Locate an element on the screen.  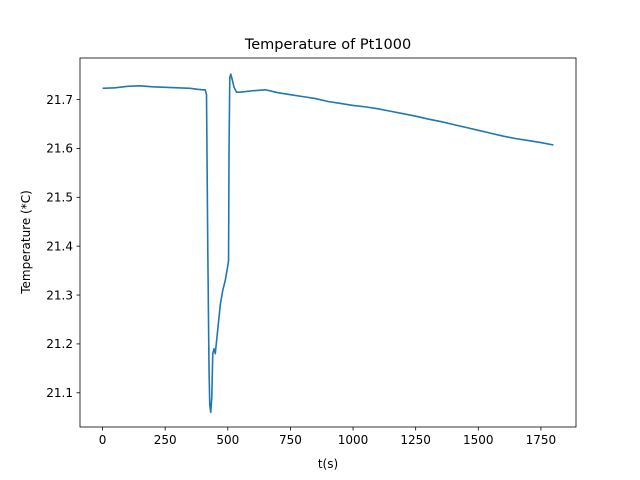
y-tick-label: 21.3 is located at coordinates (59, 295).